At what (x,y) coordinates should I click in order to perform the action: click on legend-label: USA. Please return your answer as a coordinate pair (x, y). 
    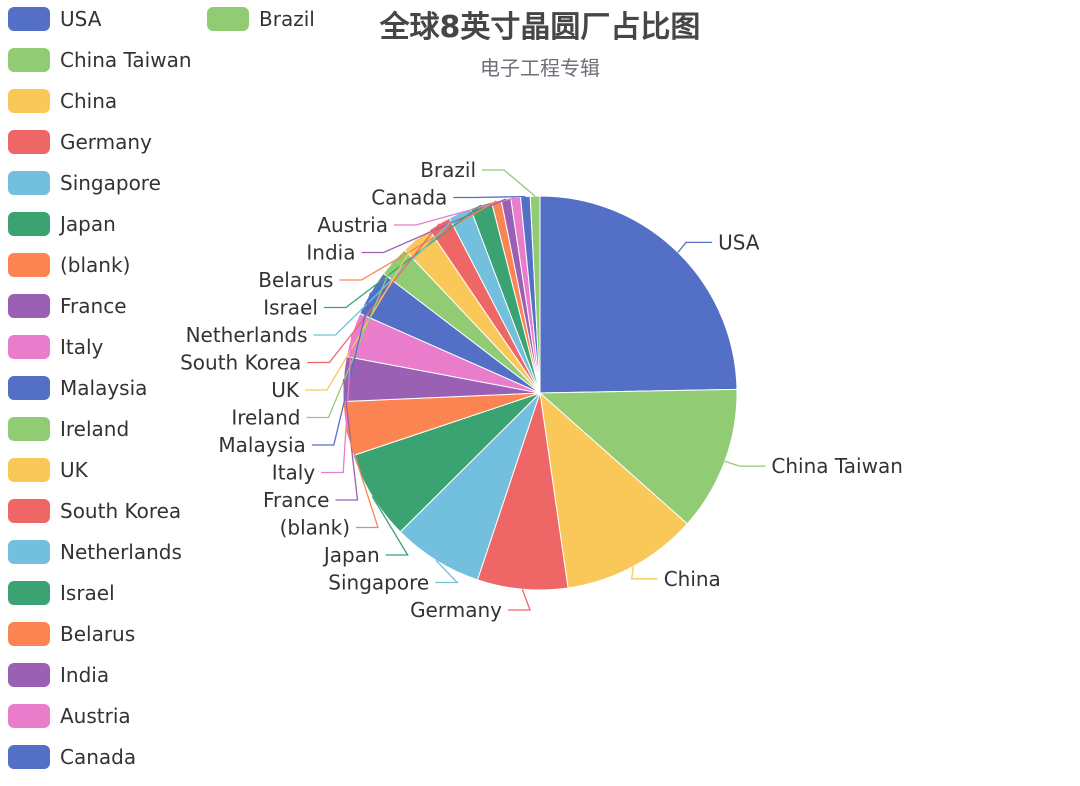
    Looking at the image, I should click on (81, 19).